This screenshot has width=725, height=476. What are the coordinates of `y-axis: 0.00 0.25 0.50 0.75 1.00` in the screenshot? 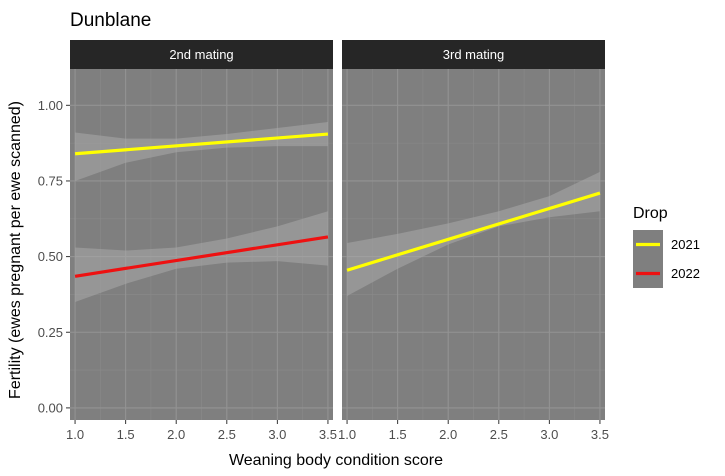 It's located at (54, 256).